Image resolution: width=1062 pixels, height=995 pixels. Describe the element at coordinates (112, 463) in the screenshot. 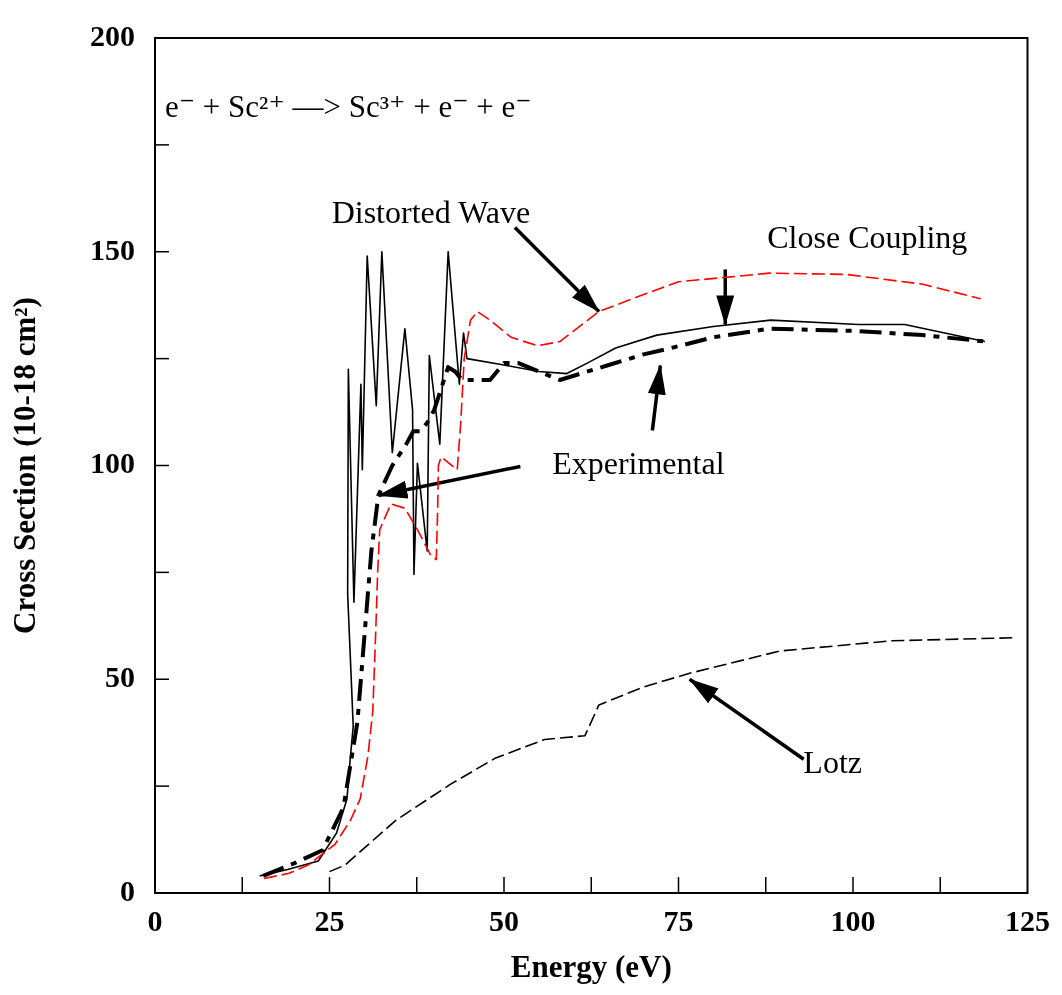

I see `y-tick-label: 100` at that location.